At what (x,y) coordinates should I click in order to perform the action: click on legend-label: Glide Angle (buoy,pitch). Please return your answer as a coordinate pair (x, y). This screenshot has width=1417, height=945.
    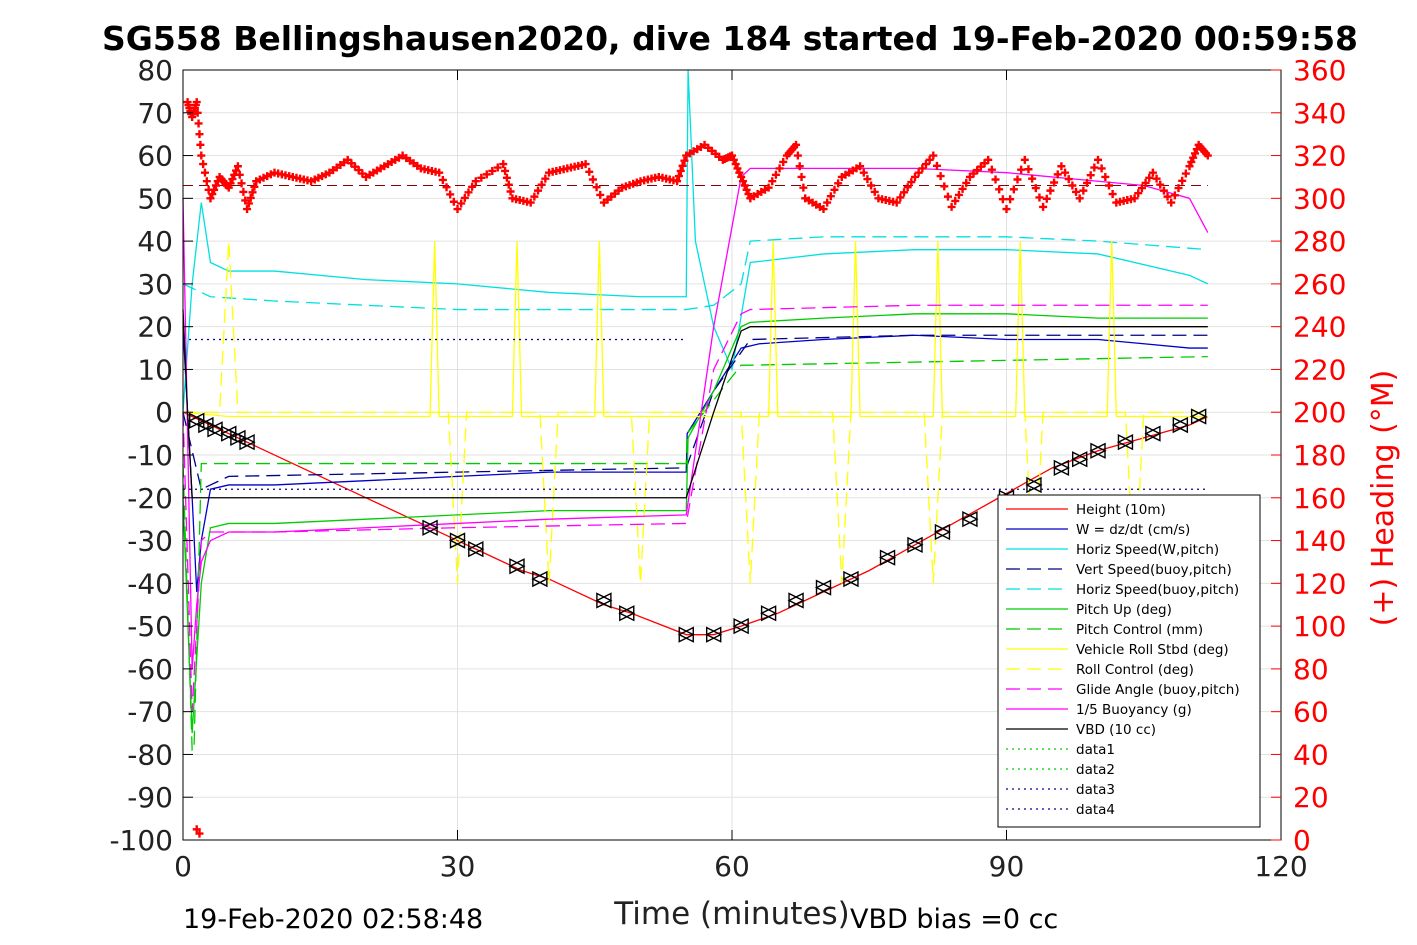
    Looking at the image, I should click on (1158, 690).